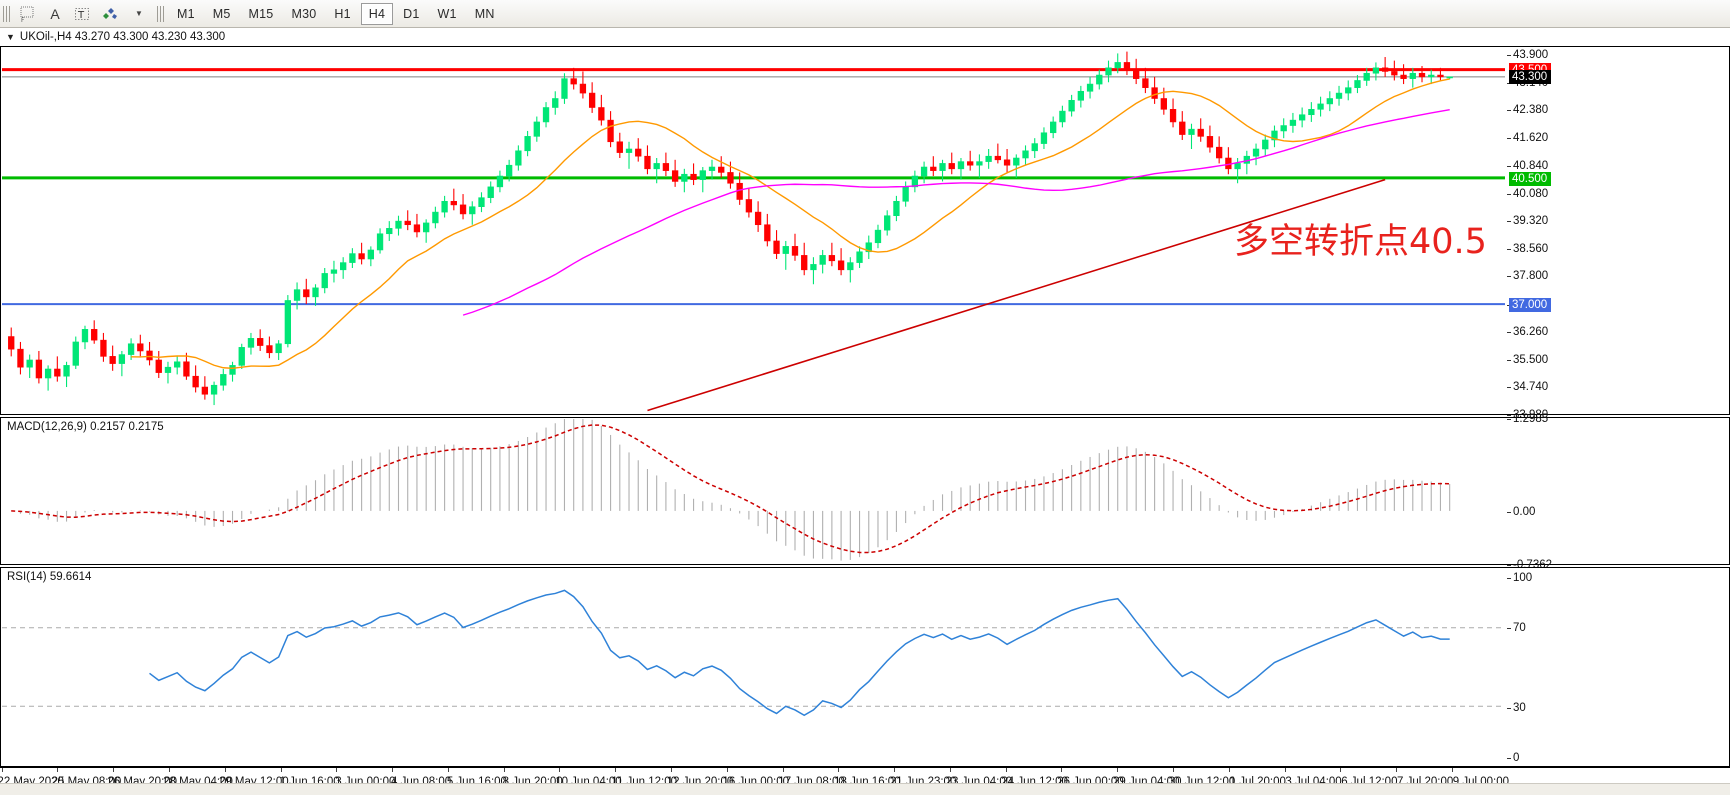 This screenshot has width=1730, height=795. Describe the element at coordinates (1527, 137) in the screenshot. I see `price-tick: 41.620` at that location.